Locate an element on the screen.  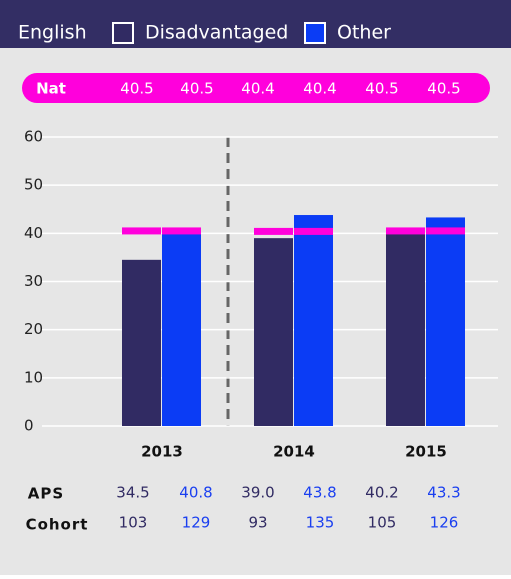
cohort-value: 126 is located at coordinates (444, 523).